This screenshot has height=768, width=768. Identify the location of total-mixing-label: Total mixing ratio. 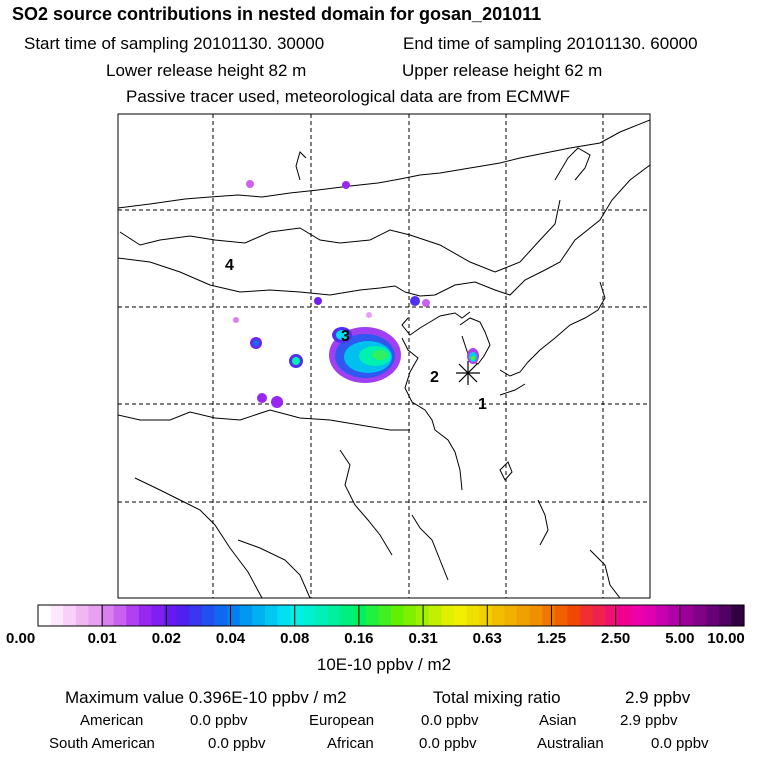
(497, 697).